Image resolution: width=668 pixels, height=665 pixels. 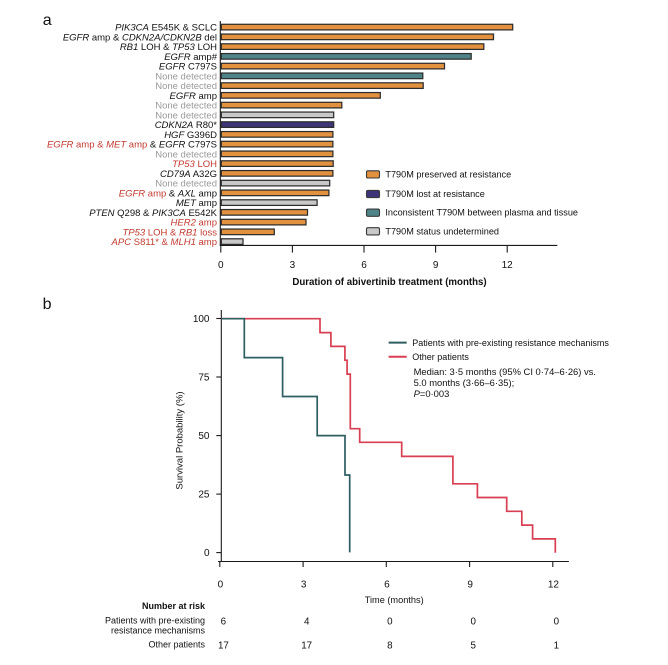 What do you see at coordinates (464, 382) in the screenshot?
I see `svg-text: 5.0 months (3·66–6·35);` at bounding box center [464, 382].